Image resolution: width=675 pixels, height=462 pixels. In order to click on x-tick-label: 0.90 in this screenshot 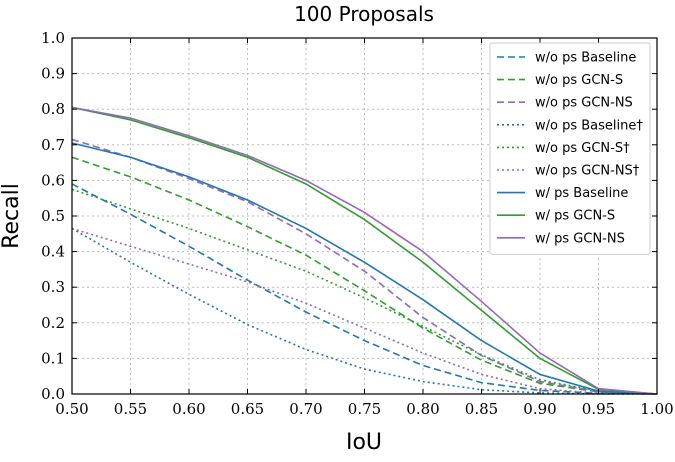, I will do `click(539, 409)`.